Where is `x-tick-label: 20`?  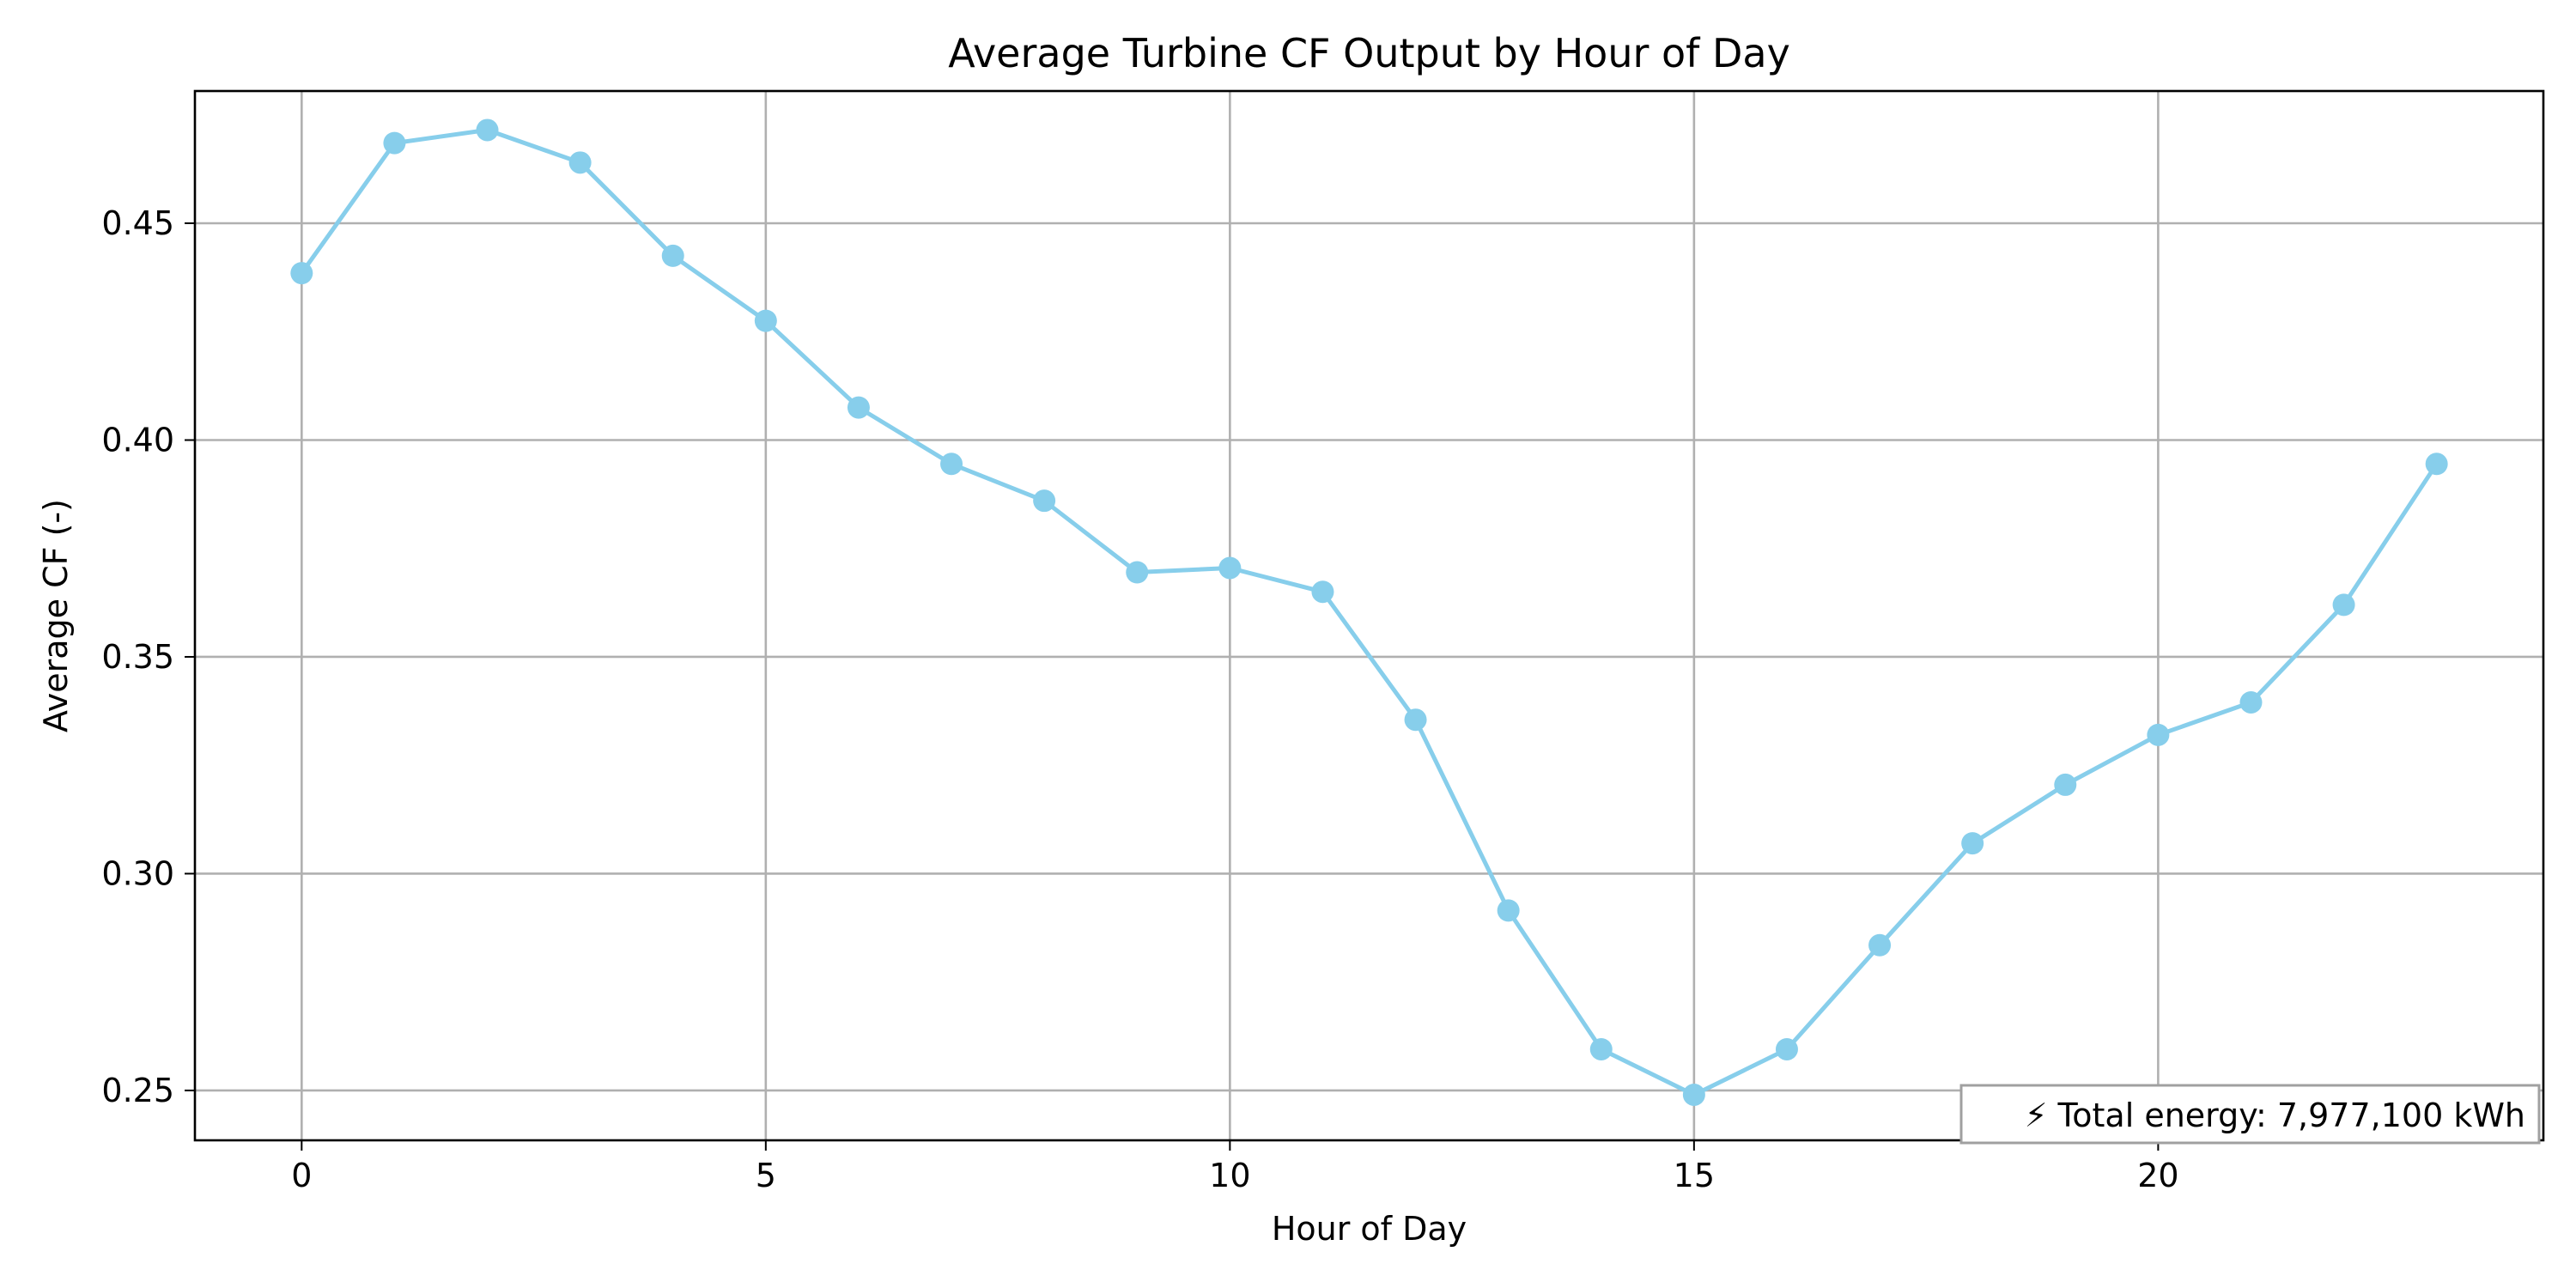
x-tick-label: 20 is located at coordinates (2157, 1175).